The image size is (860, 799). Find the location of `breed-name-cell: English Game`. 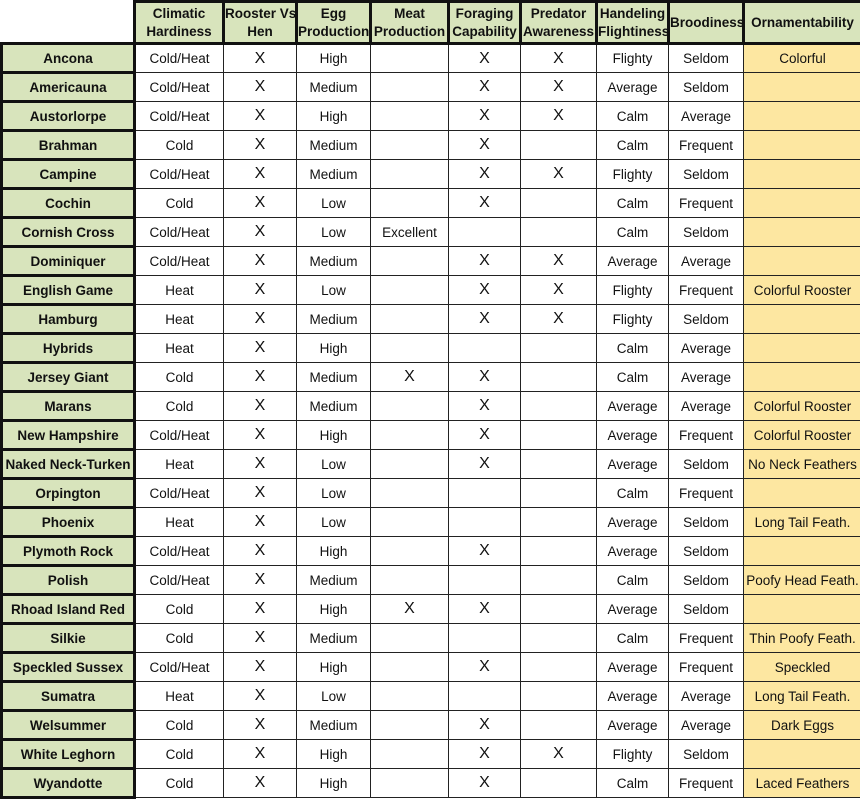

breed-name-cell: English Game is located at coordinates (68, 290).